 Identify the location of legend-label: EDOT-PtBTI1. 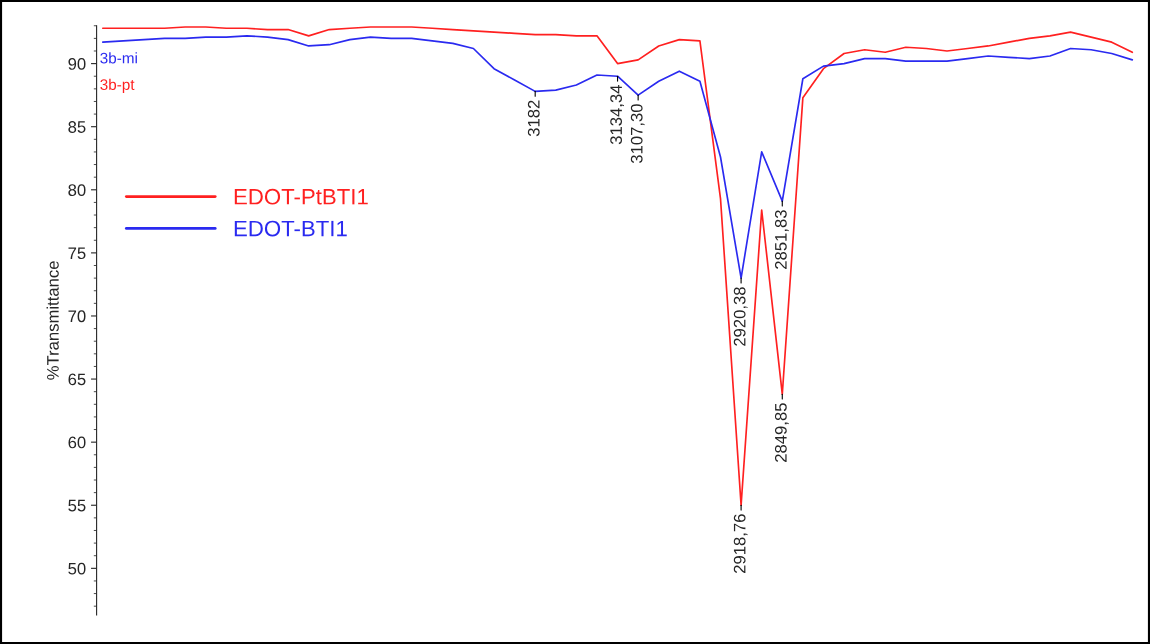
(301, 196).